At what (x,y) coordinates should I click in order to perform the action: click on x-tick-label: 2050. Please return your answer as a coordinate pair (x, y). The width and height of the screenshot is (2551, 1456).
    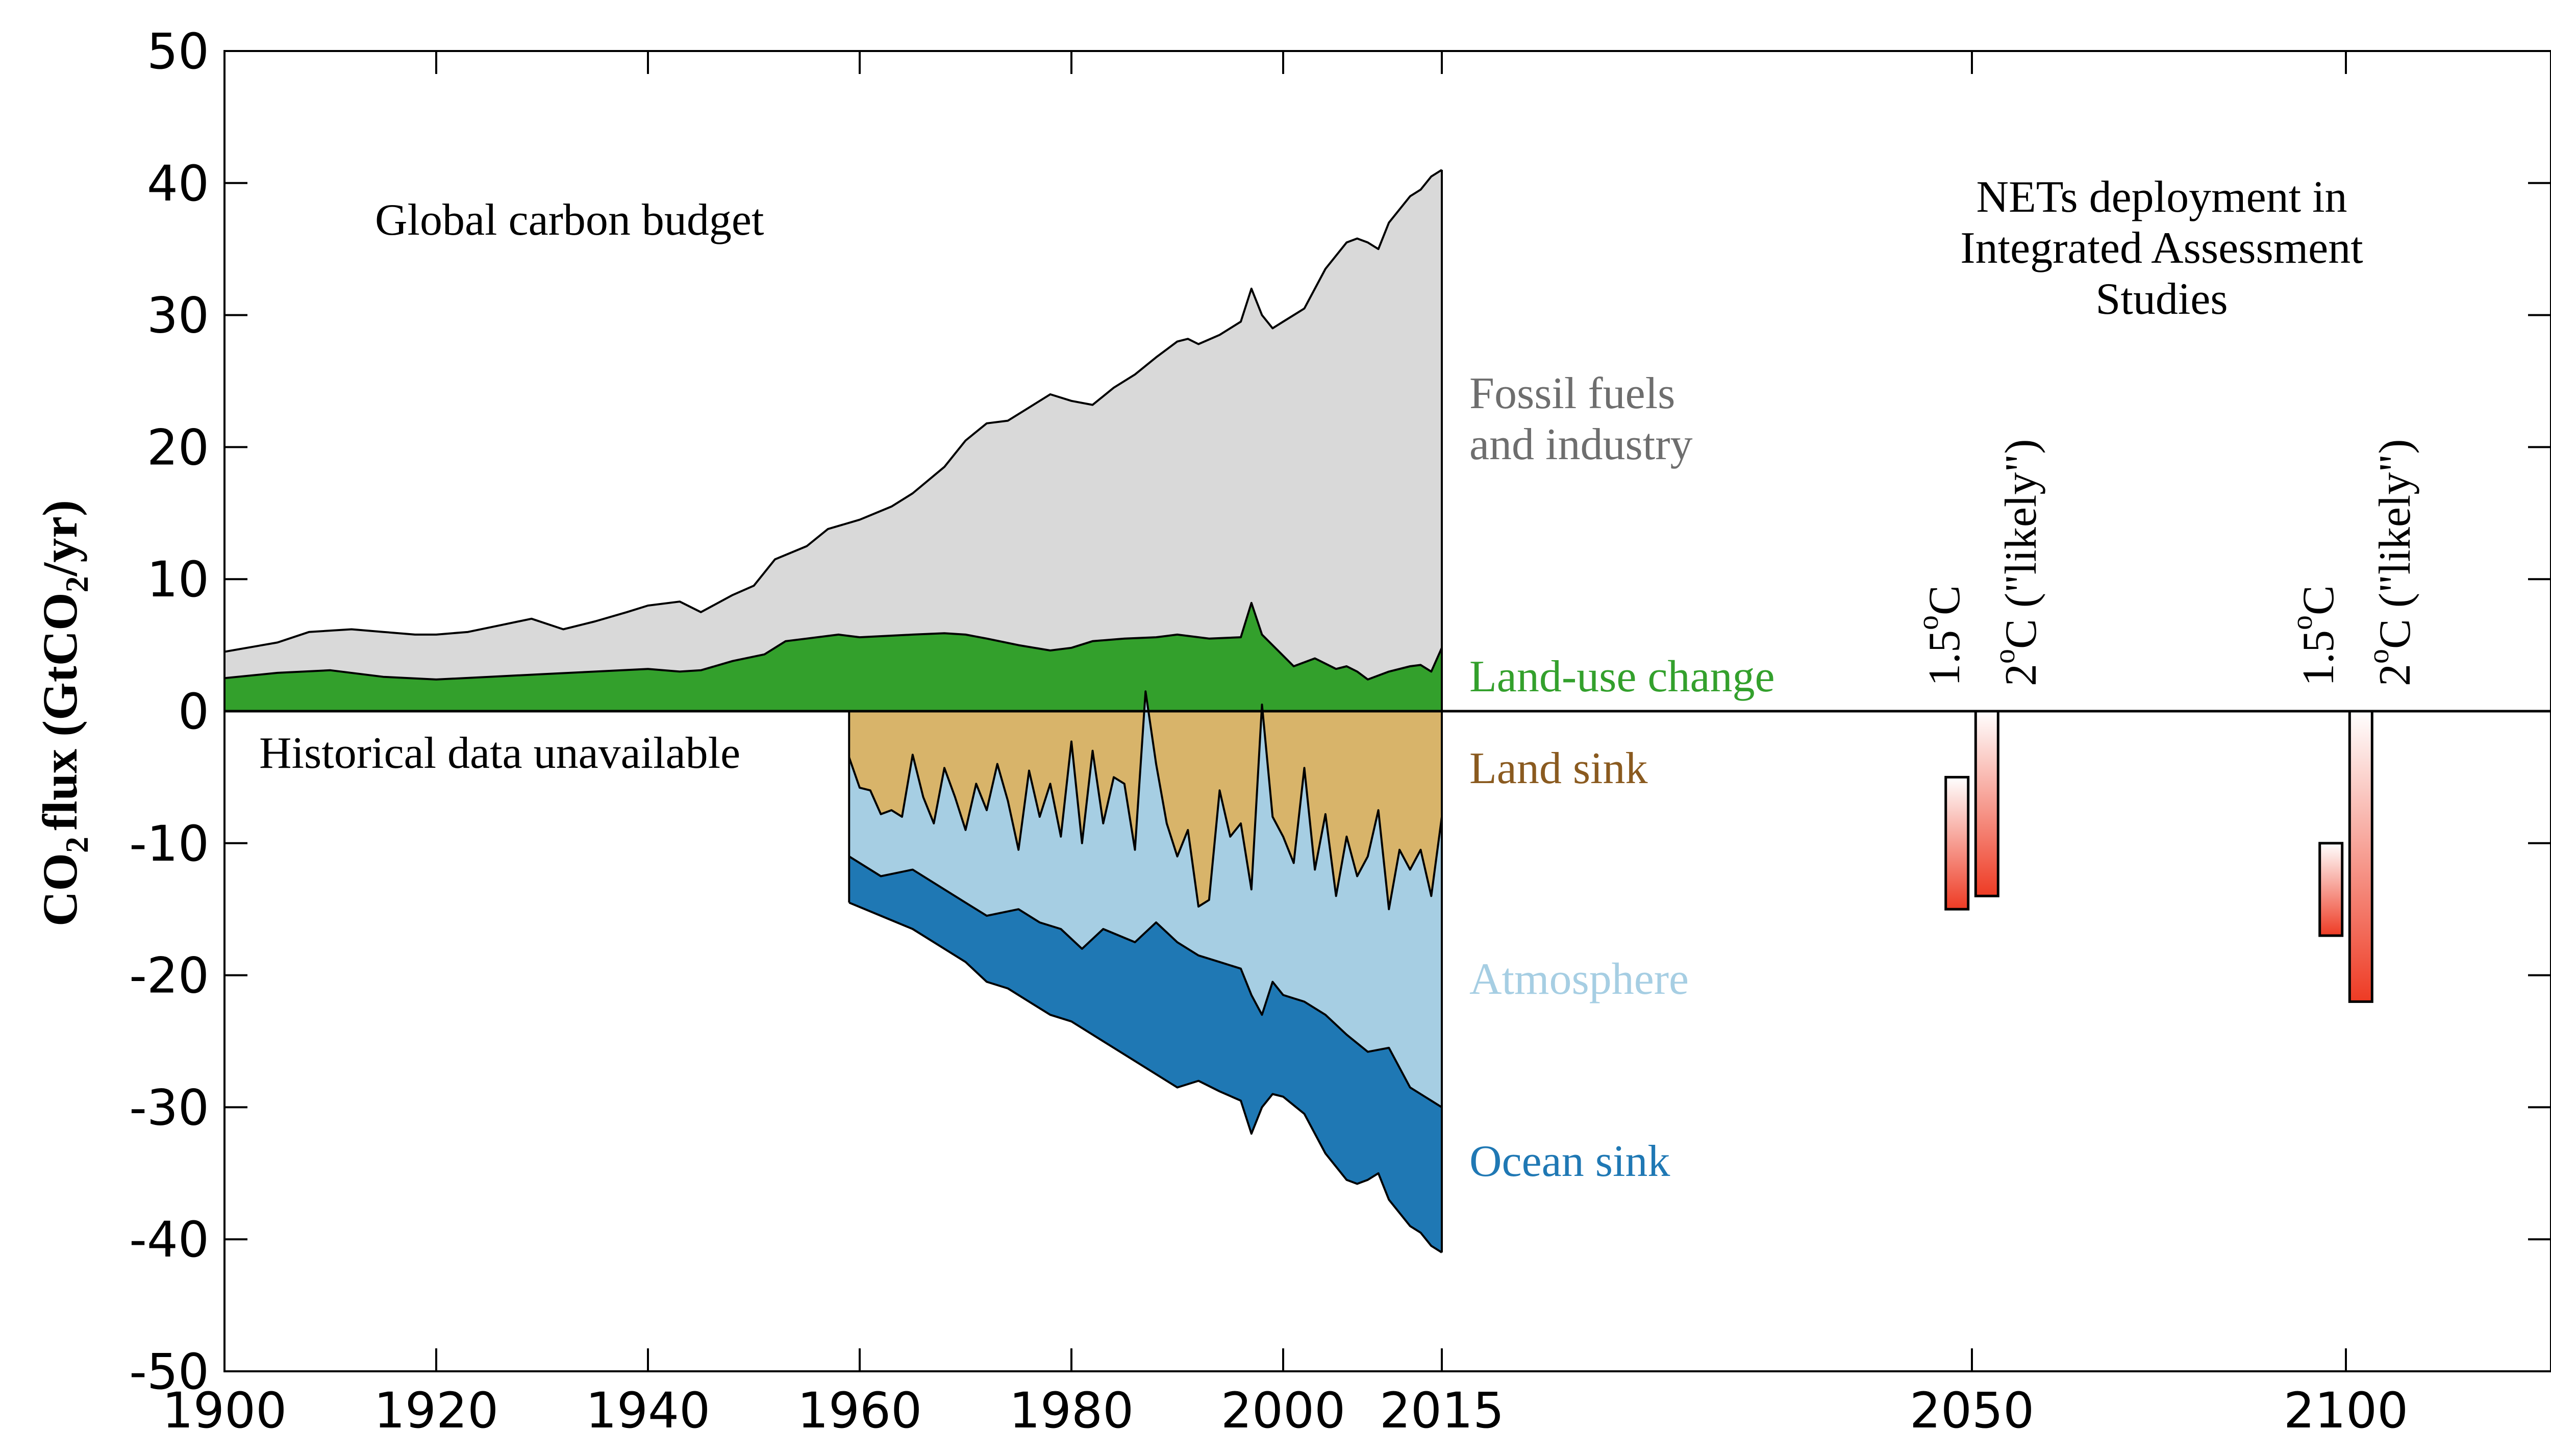
    Looking at the image, I should click on (1972, 1410).